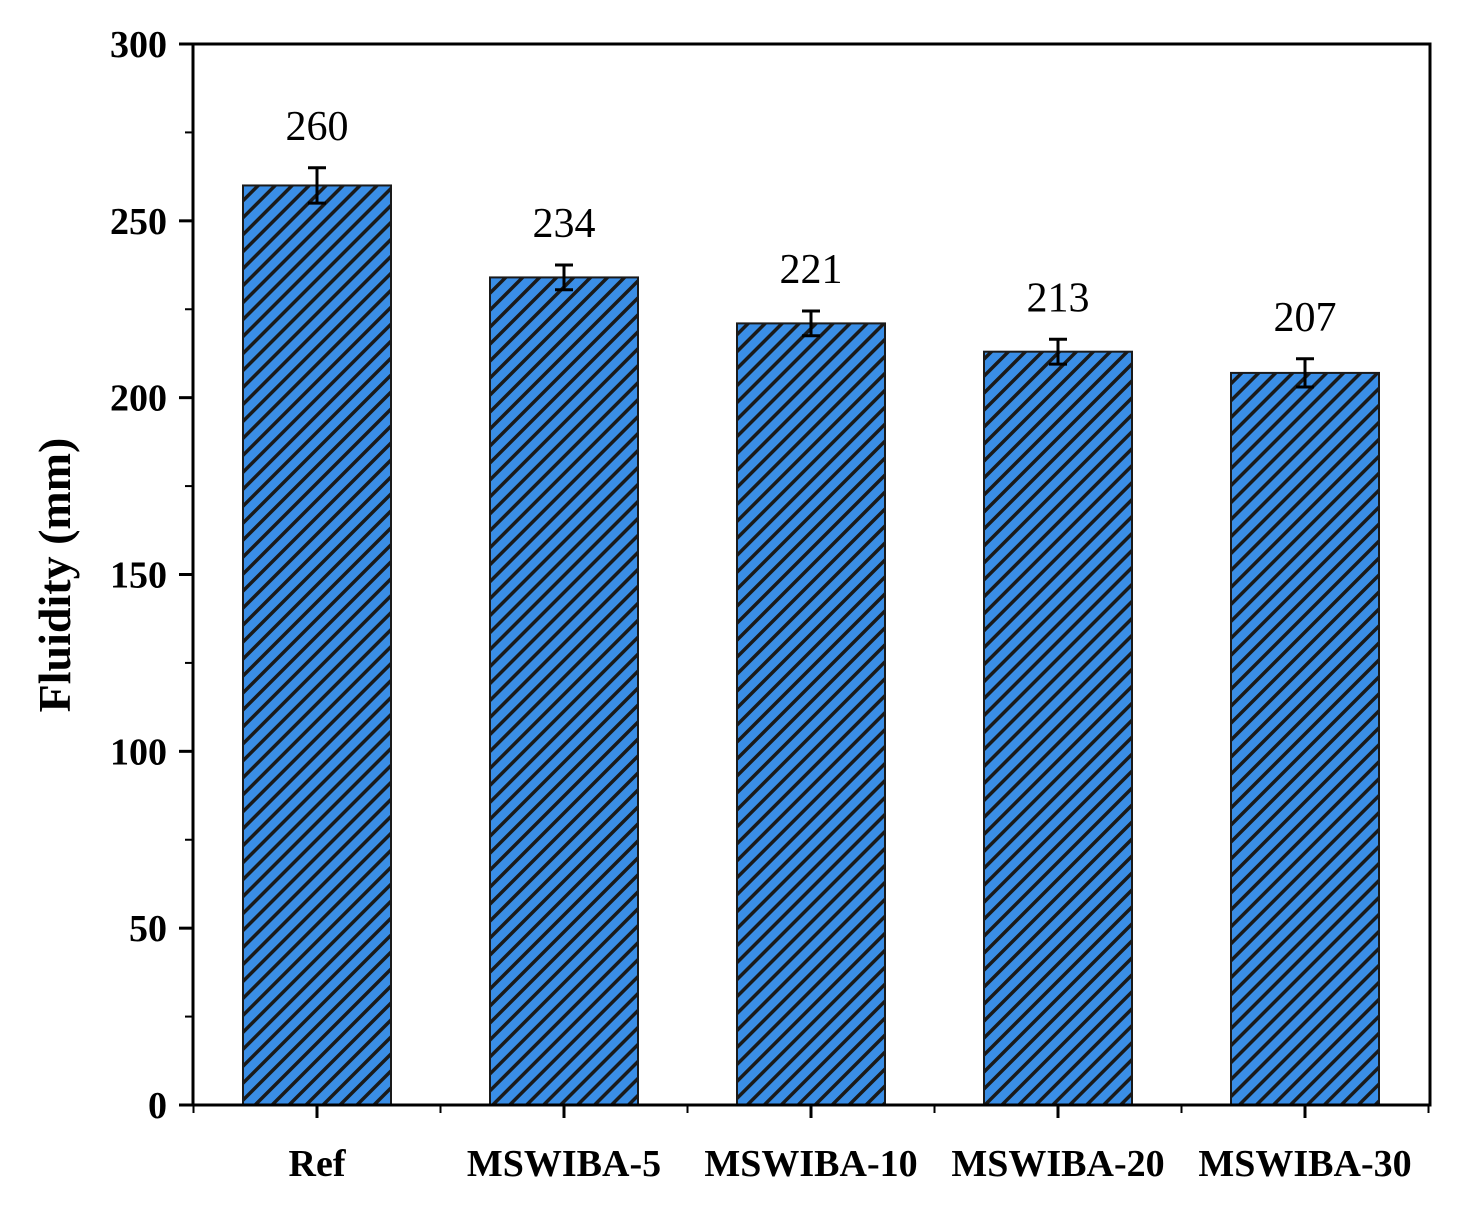 The height and width of the screenshot is (1231, 1475). Describe the element at coordinates (54, 575) in the screenshot. I see `y-axis-title: Fluidity (mm)` at that location.